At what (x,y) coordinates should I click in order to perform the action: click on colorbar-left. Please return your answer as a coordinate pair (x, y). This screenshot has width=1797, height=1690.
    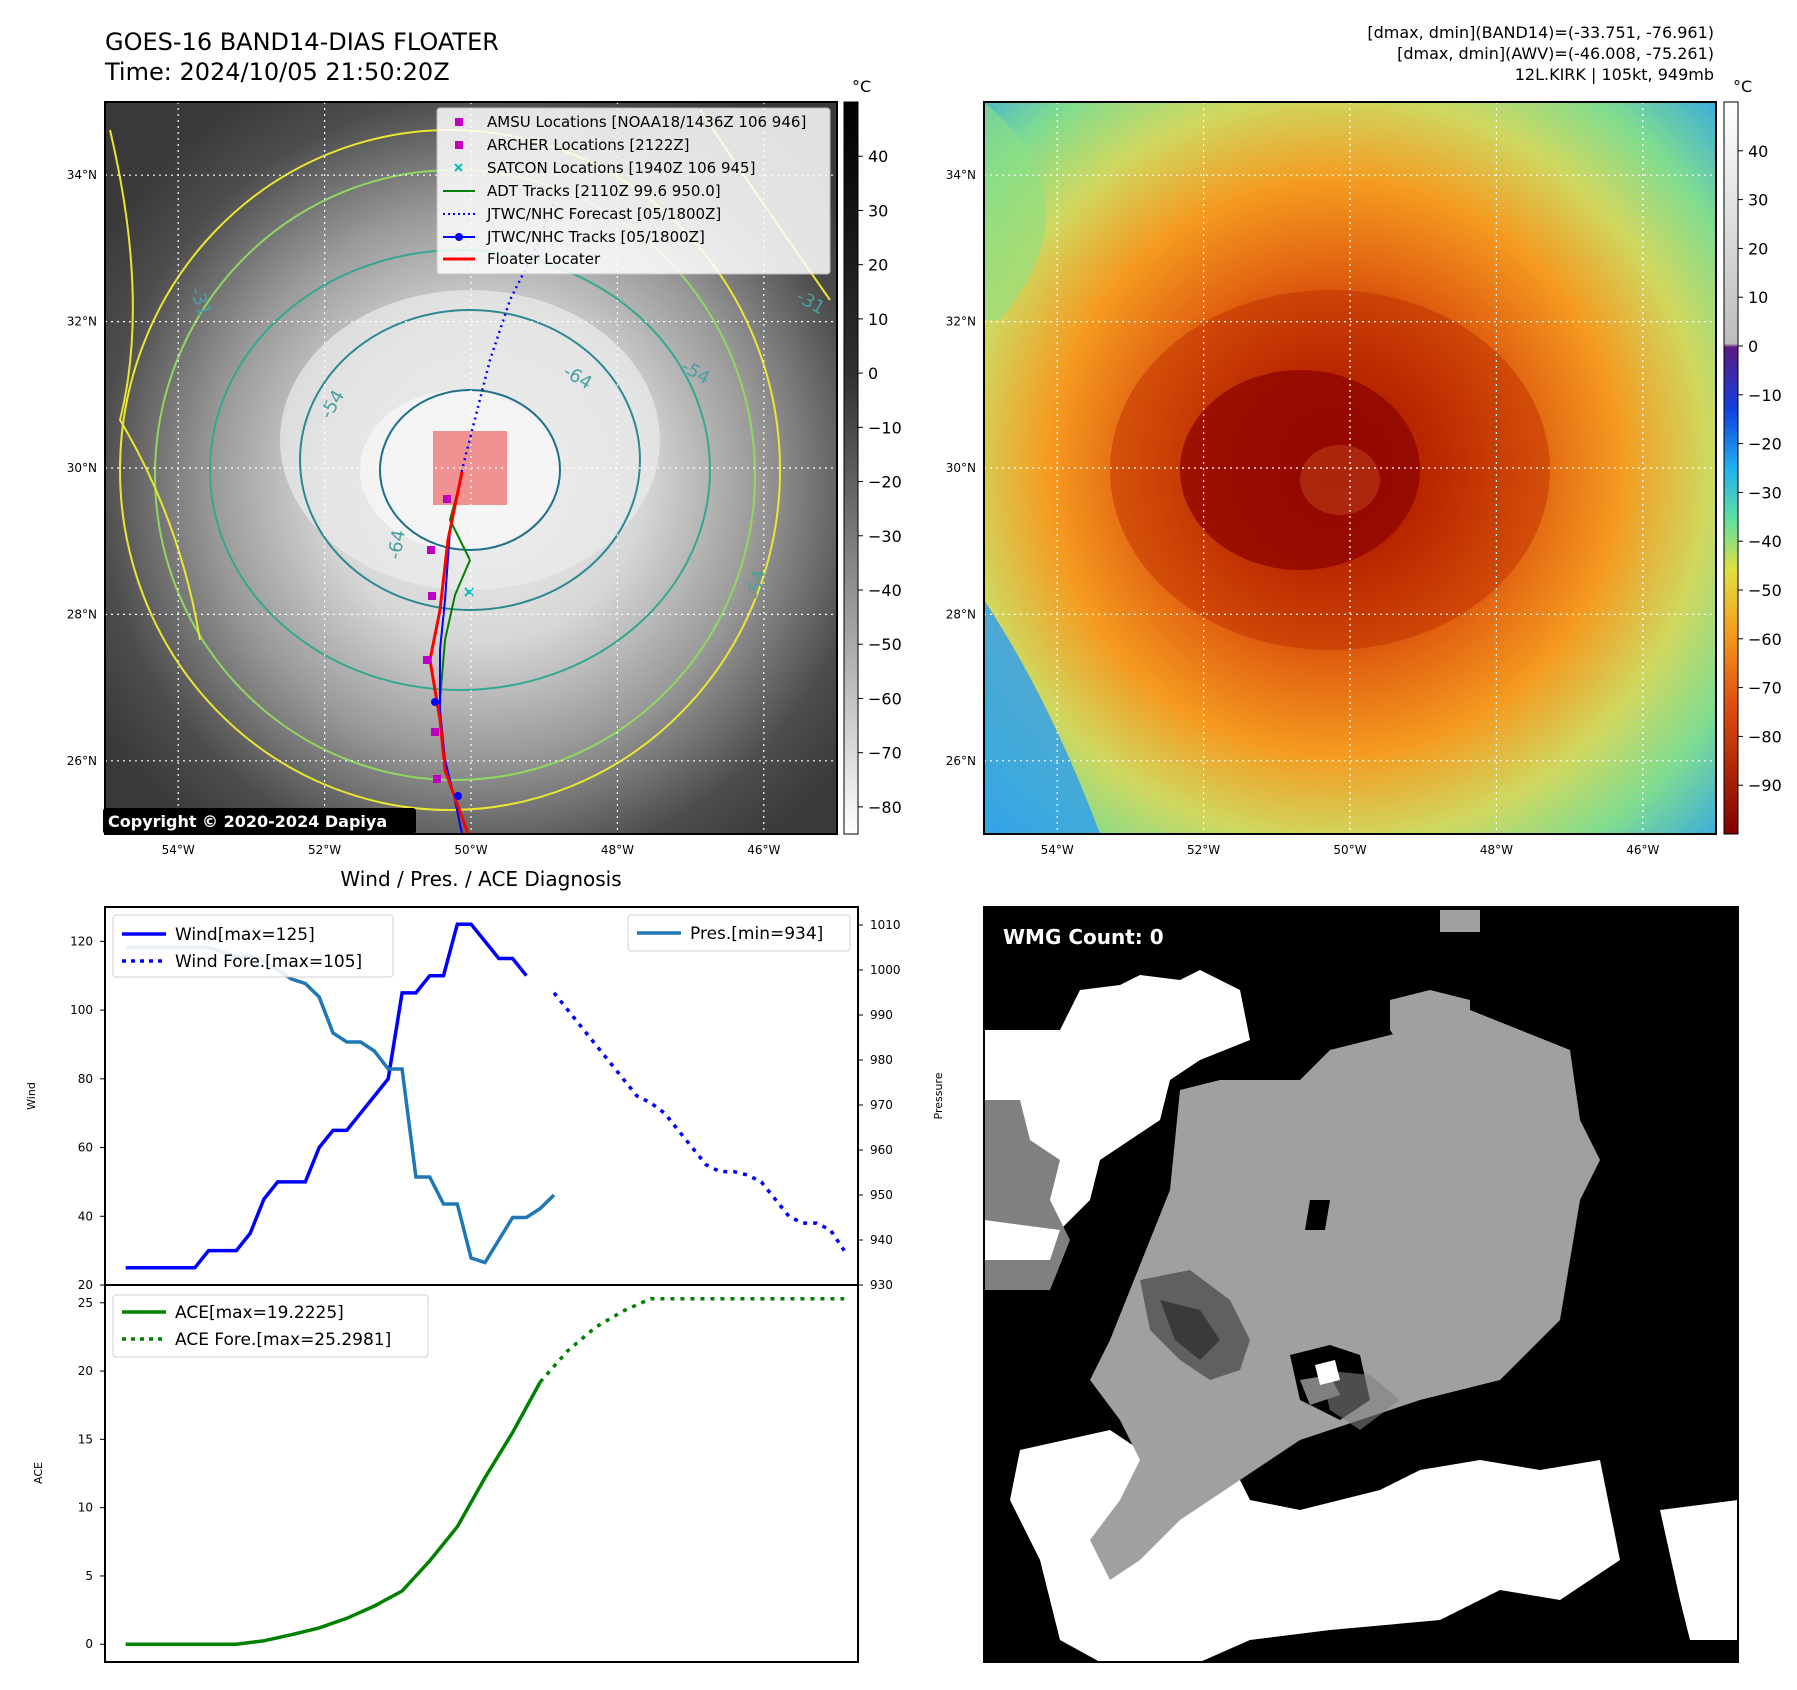
    Looking at the image, I should click on (851, 468).